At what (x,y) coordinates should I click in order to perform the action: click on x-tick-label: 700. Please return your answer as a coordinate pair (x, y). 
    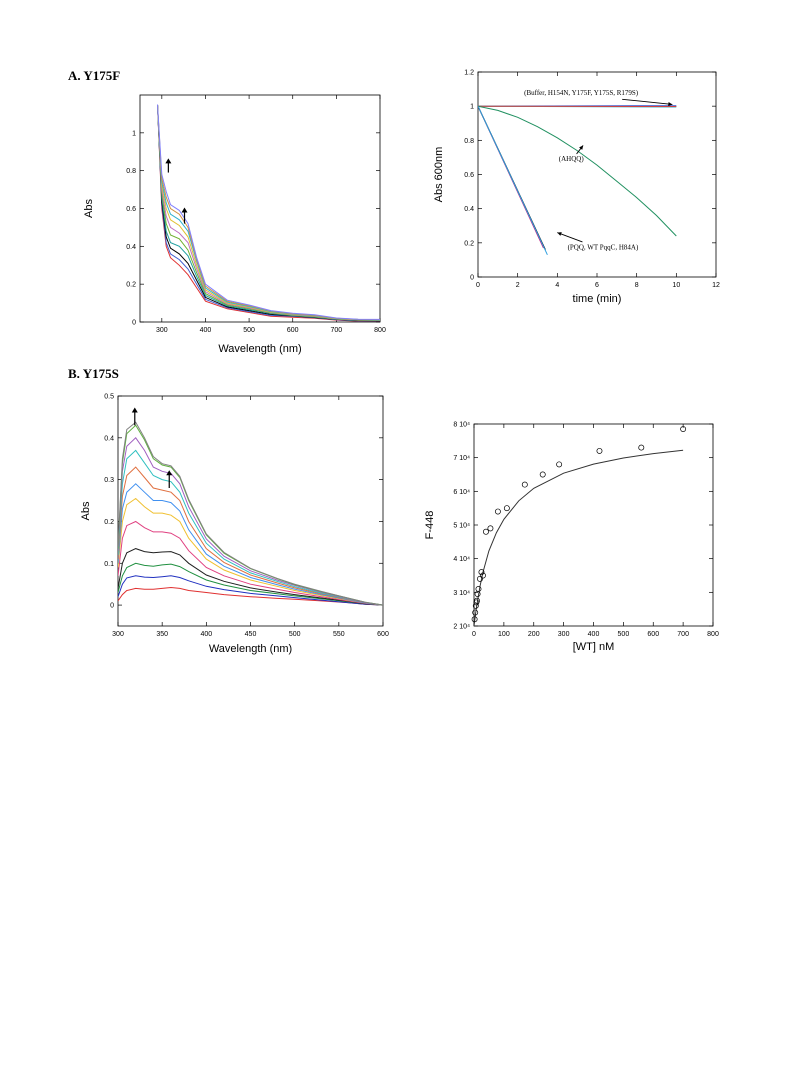
    Looking at the image, I should click on (337, 330).